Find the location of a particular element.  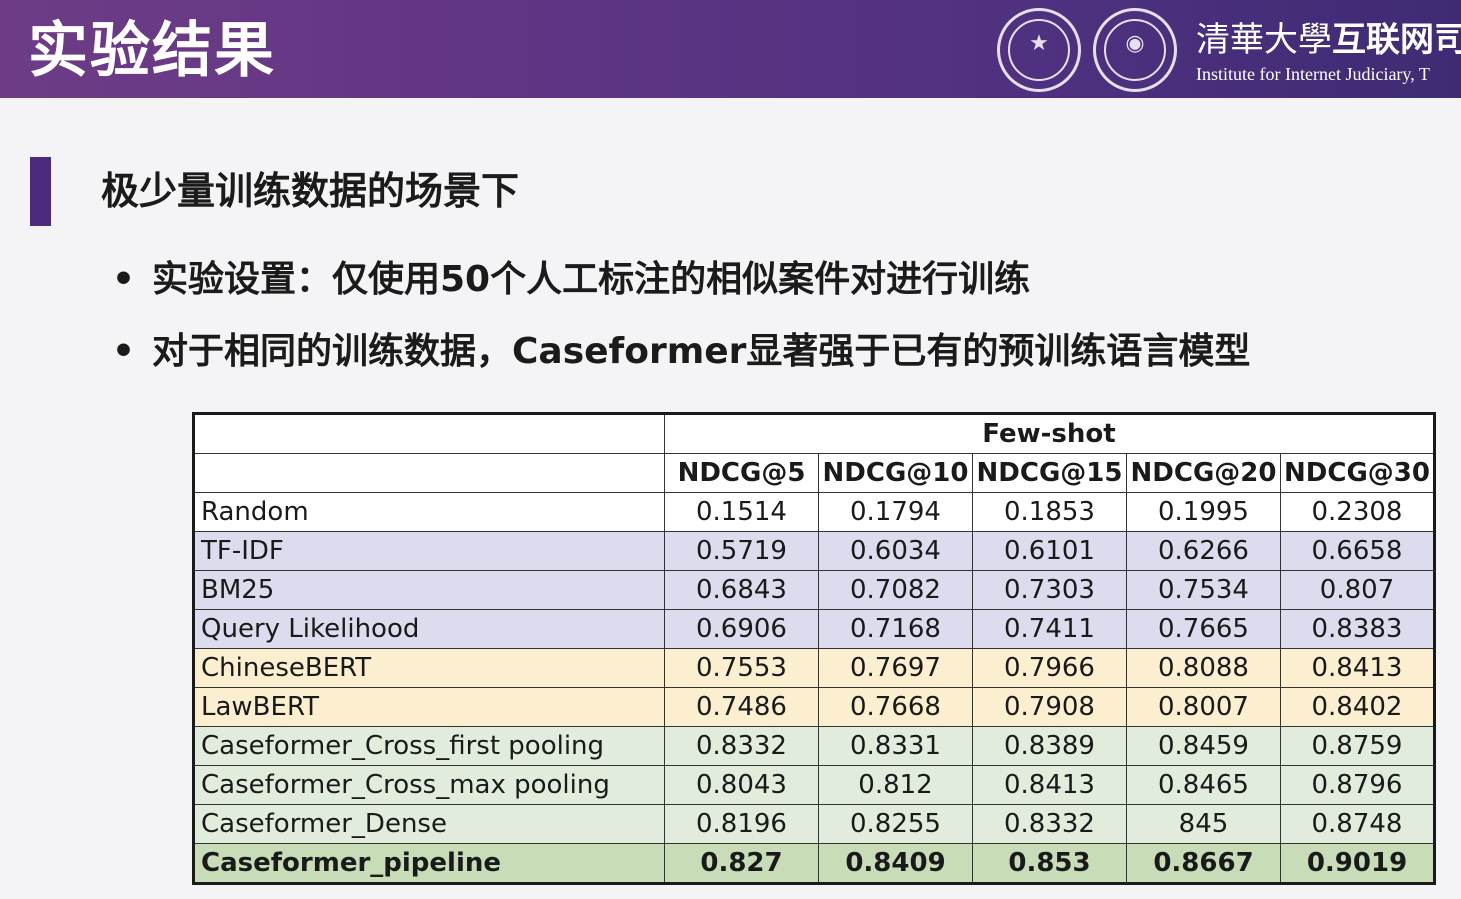

column-header: NDCG@30 is located at coordinates (1357, 473).